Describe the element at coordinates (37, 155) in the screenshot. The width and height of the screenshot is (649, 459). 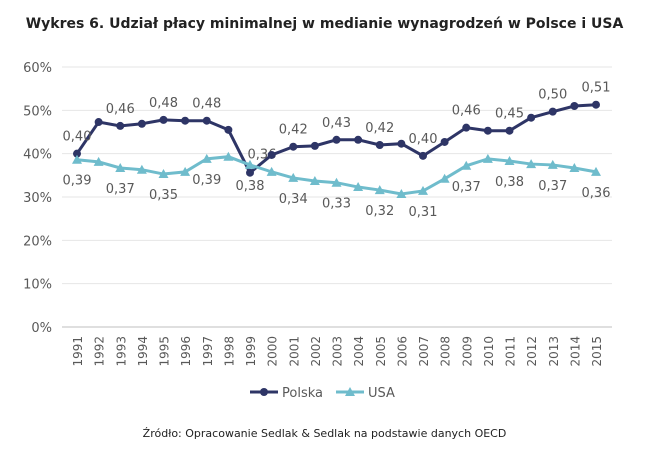
I see `y-tick-label: 40%` at that location.